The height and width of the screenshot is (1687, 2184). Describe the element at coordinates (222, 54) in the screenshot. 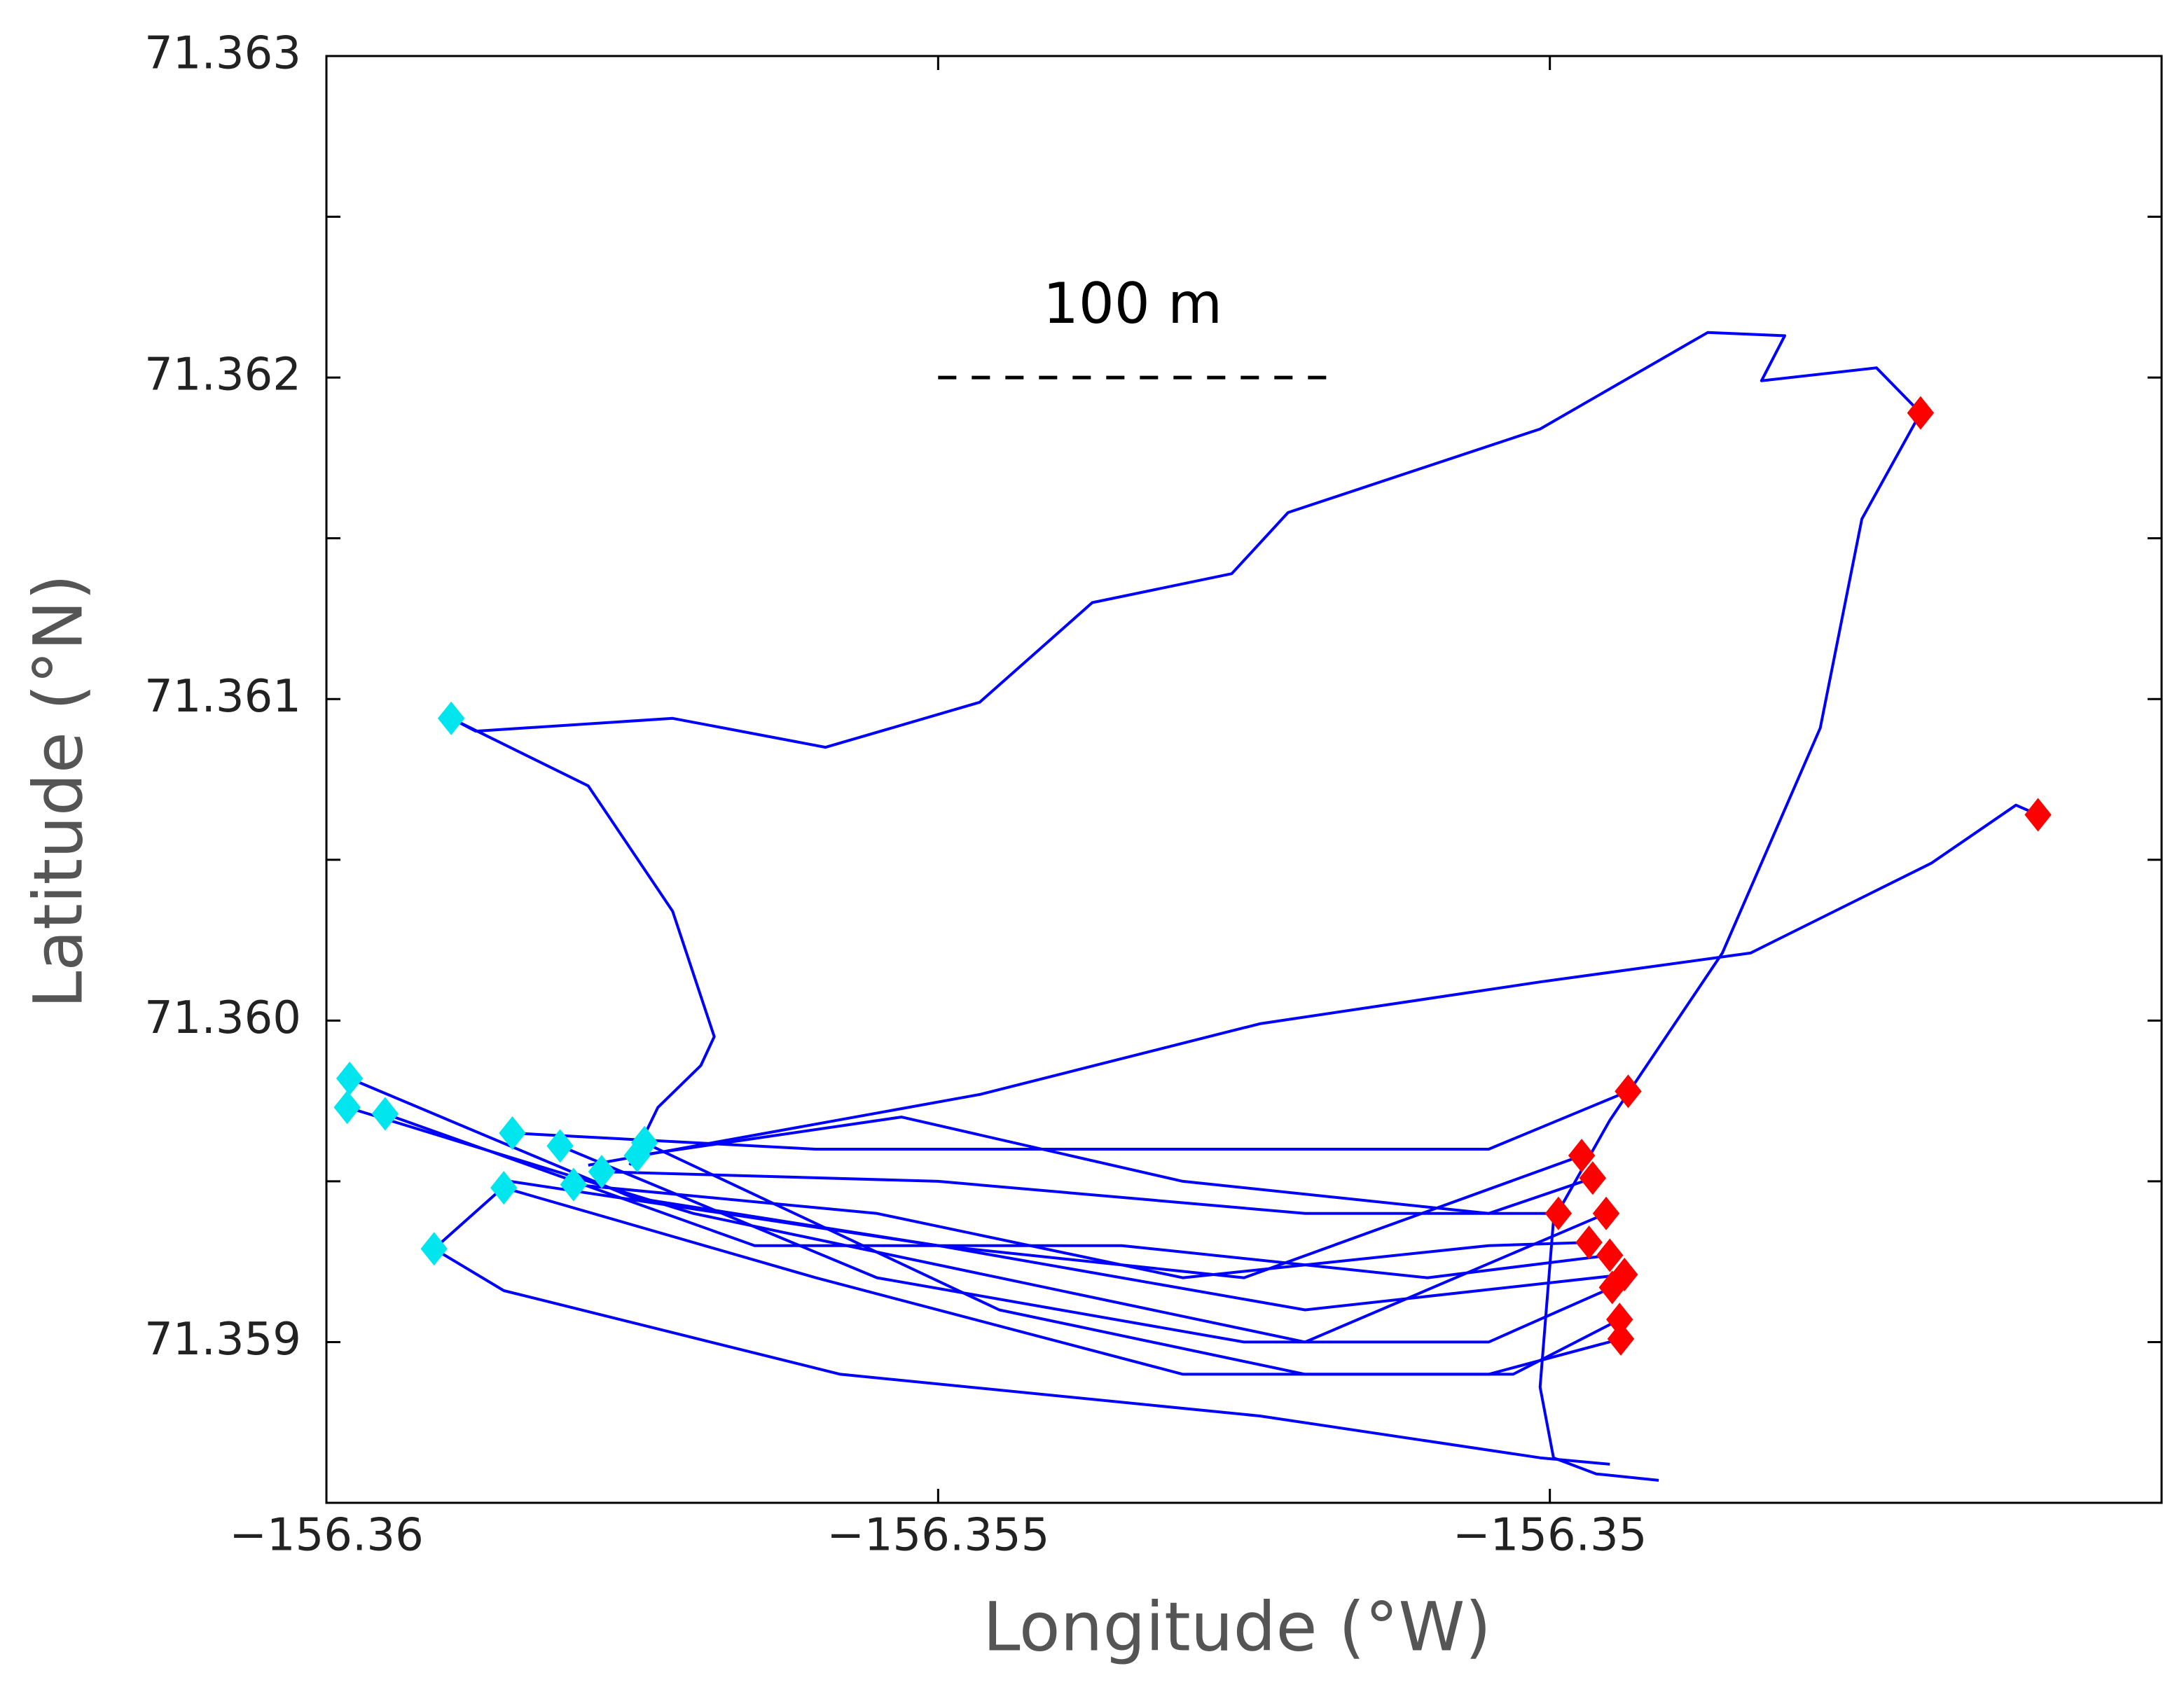

I see `y-tick-label: 71.363` at that location.